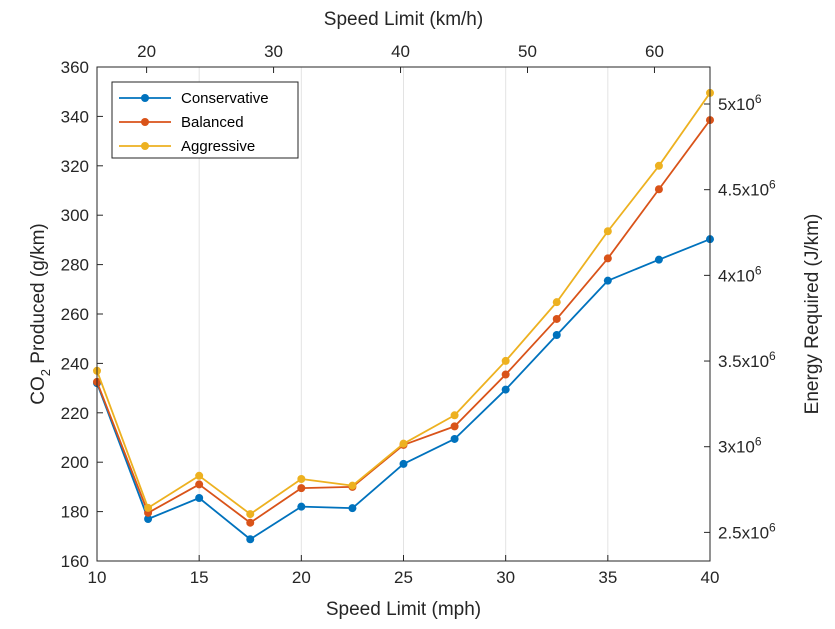 This screenshot has height=629, width=835. I want to click on y-tick-label: 200, so click(75, 462).